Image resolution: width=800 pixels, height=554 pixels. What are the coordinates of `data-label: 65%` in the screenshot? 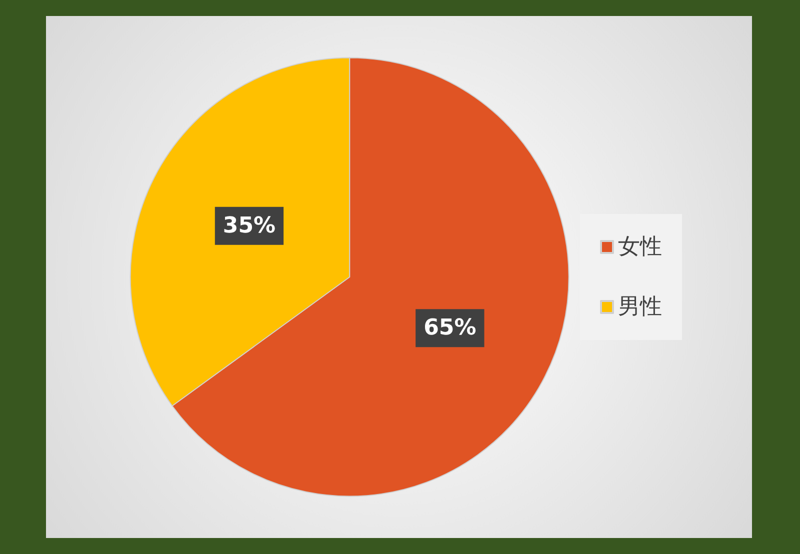 It's located at (450, 328).